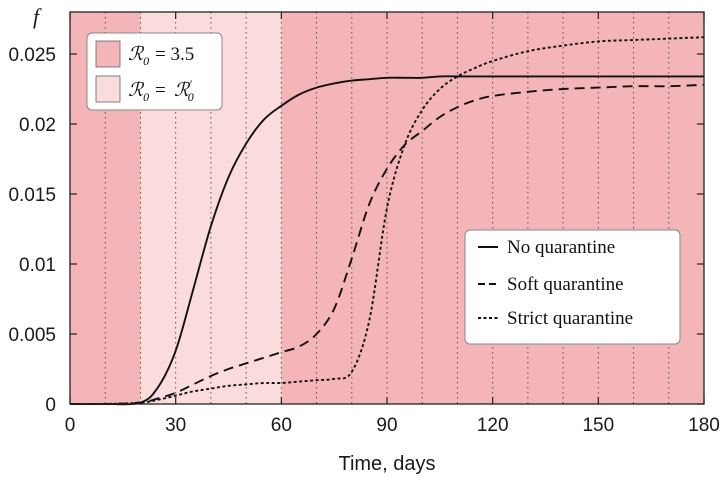  Describe the element at coordinates (32, 195) in the screenshot. I see `y-tick-label: 0.015` at that location.